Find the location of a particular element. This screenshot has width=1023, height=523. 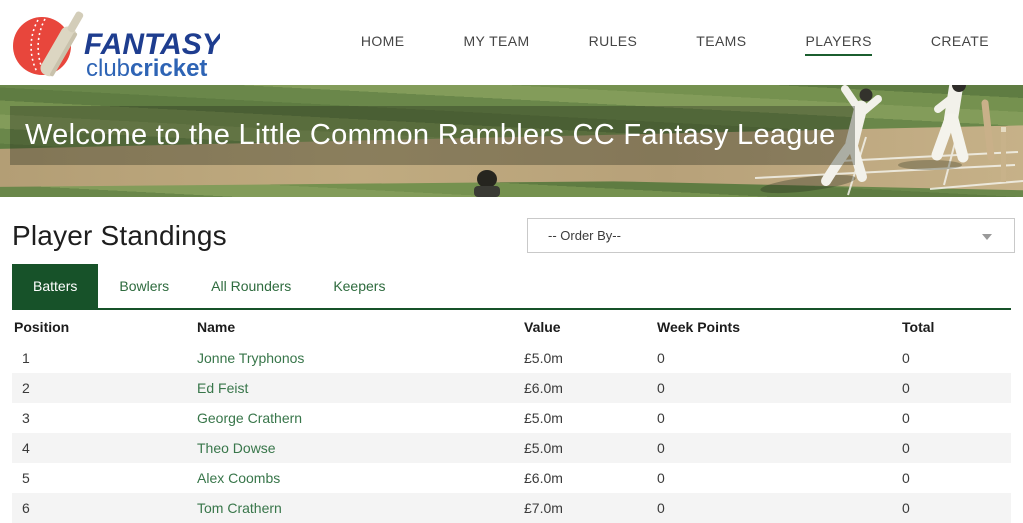

category-tabs: Batters Bowlers All Rounders Keepers is located at coordinates (511, 287).